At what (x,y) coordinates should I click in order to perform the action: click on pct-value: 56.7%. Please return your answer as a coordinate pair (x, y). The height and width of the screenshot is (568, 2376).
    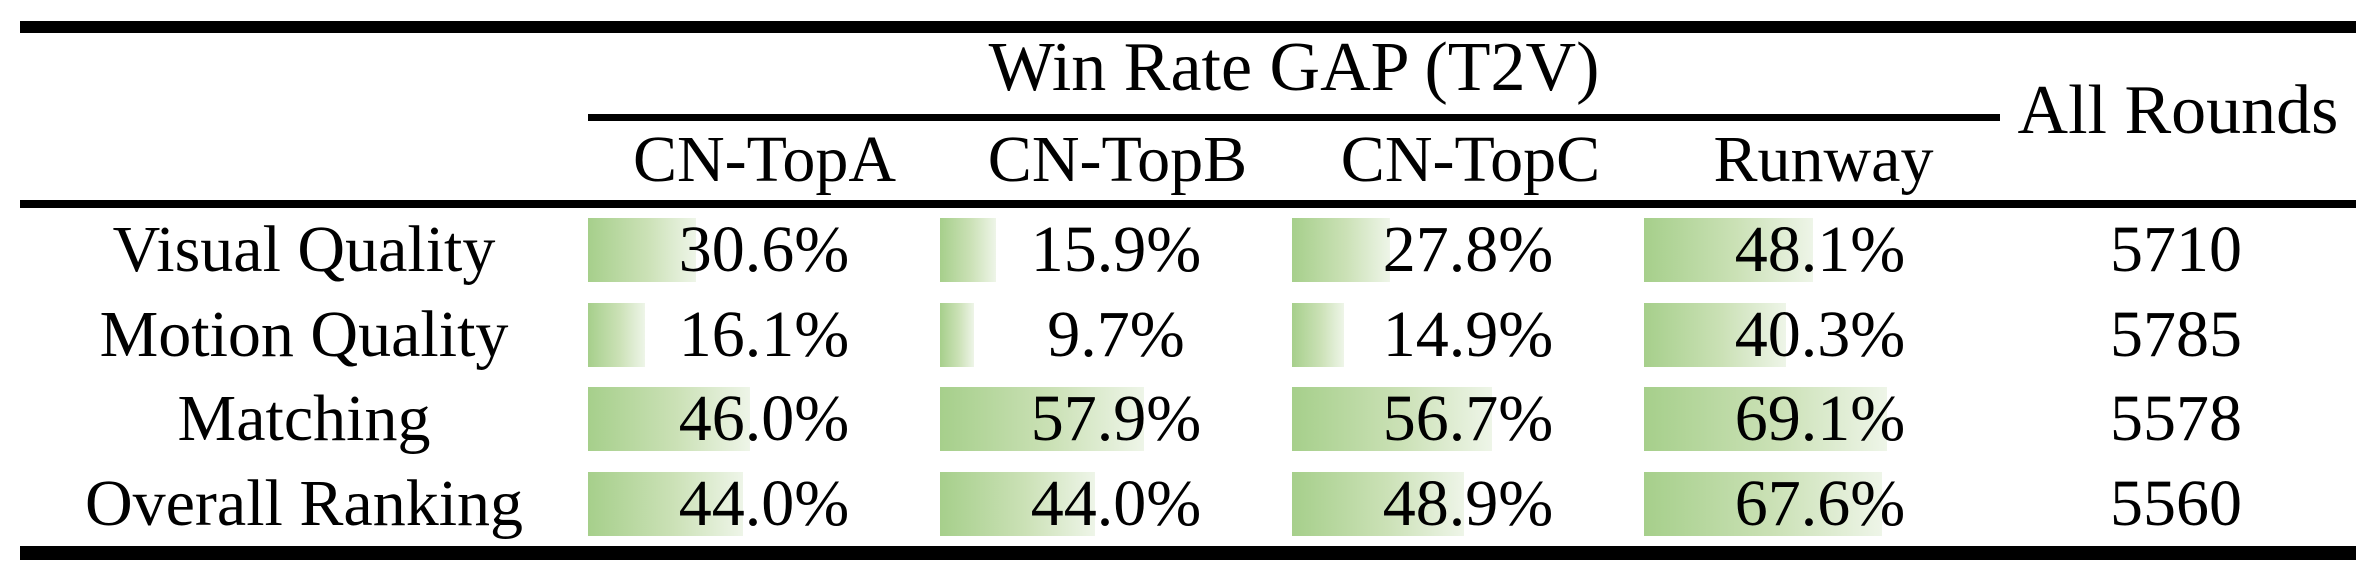
    Looking at the image, I should click on (1468, 419).